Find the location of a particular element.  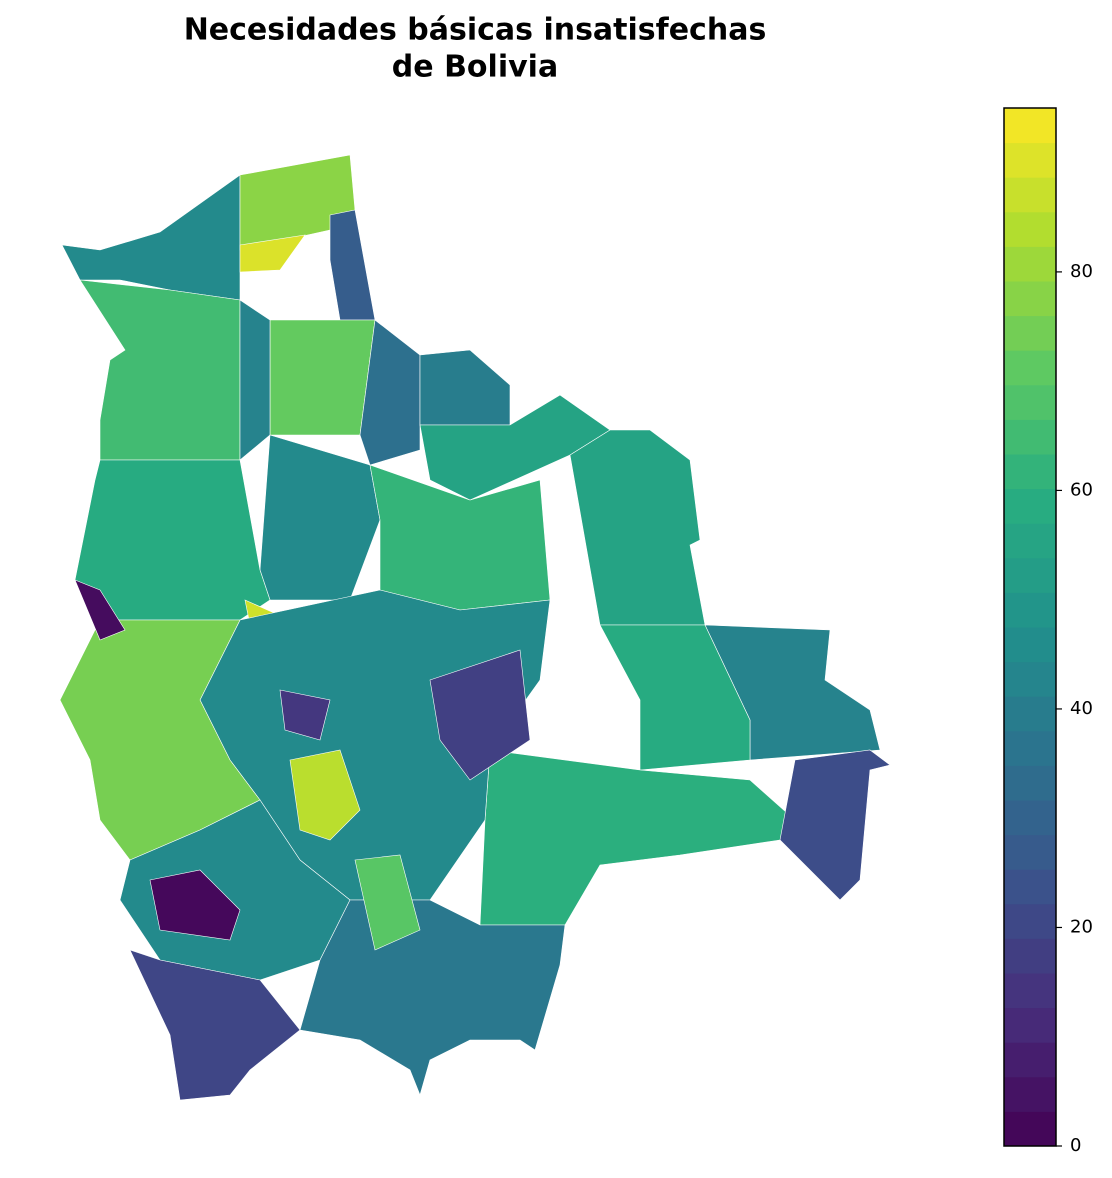

colorbar-frame is located at coordinates (1030, 627).